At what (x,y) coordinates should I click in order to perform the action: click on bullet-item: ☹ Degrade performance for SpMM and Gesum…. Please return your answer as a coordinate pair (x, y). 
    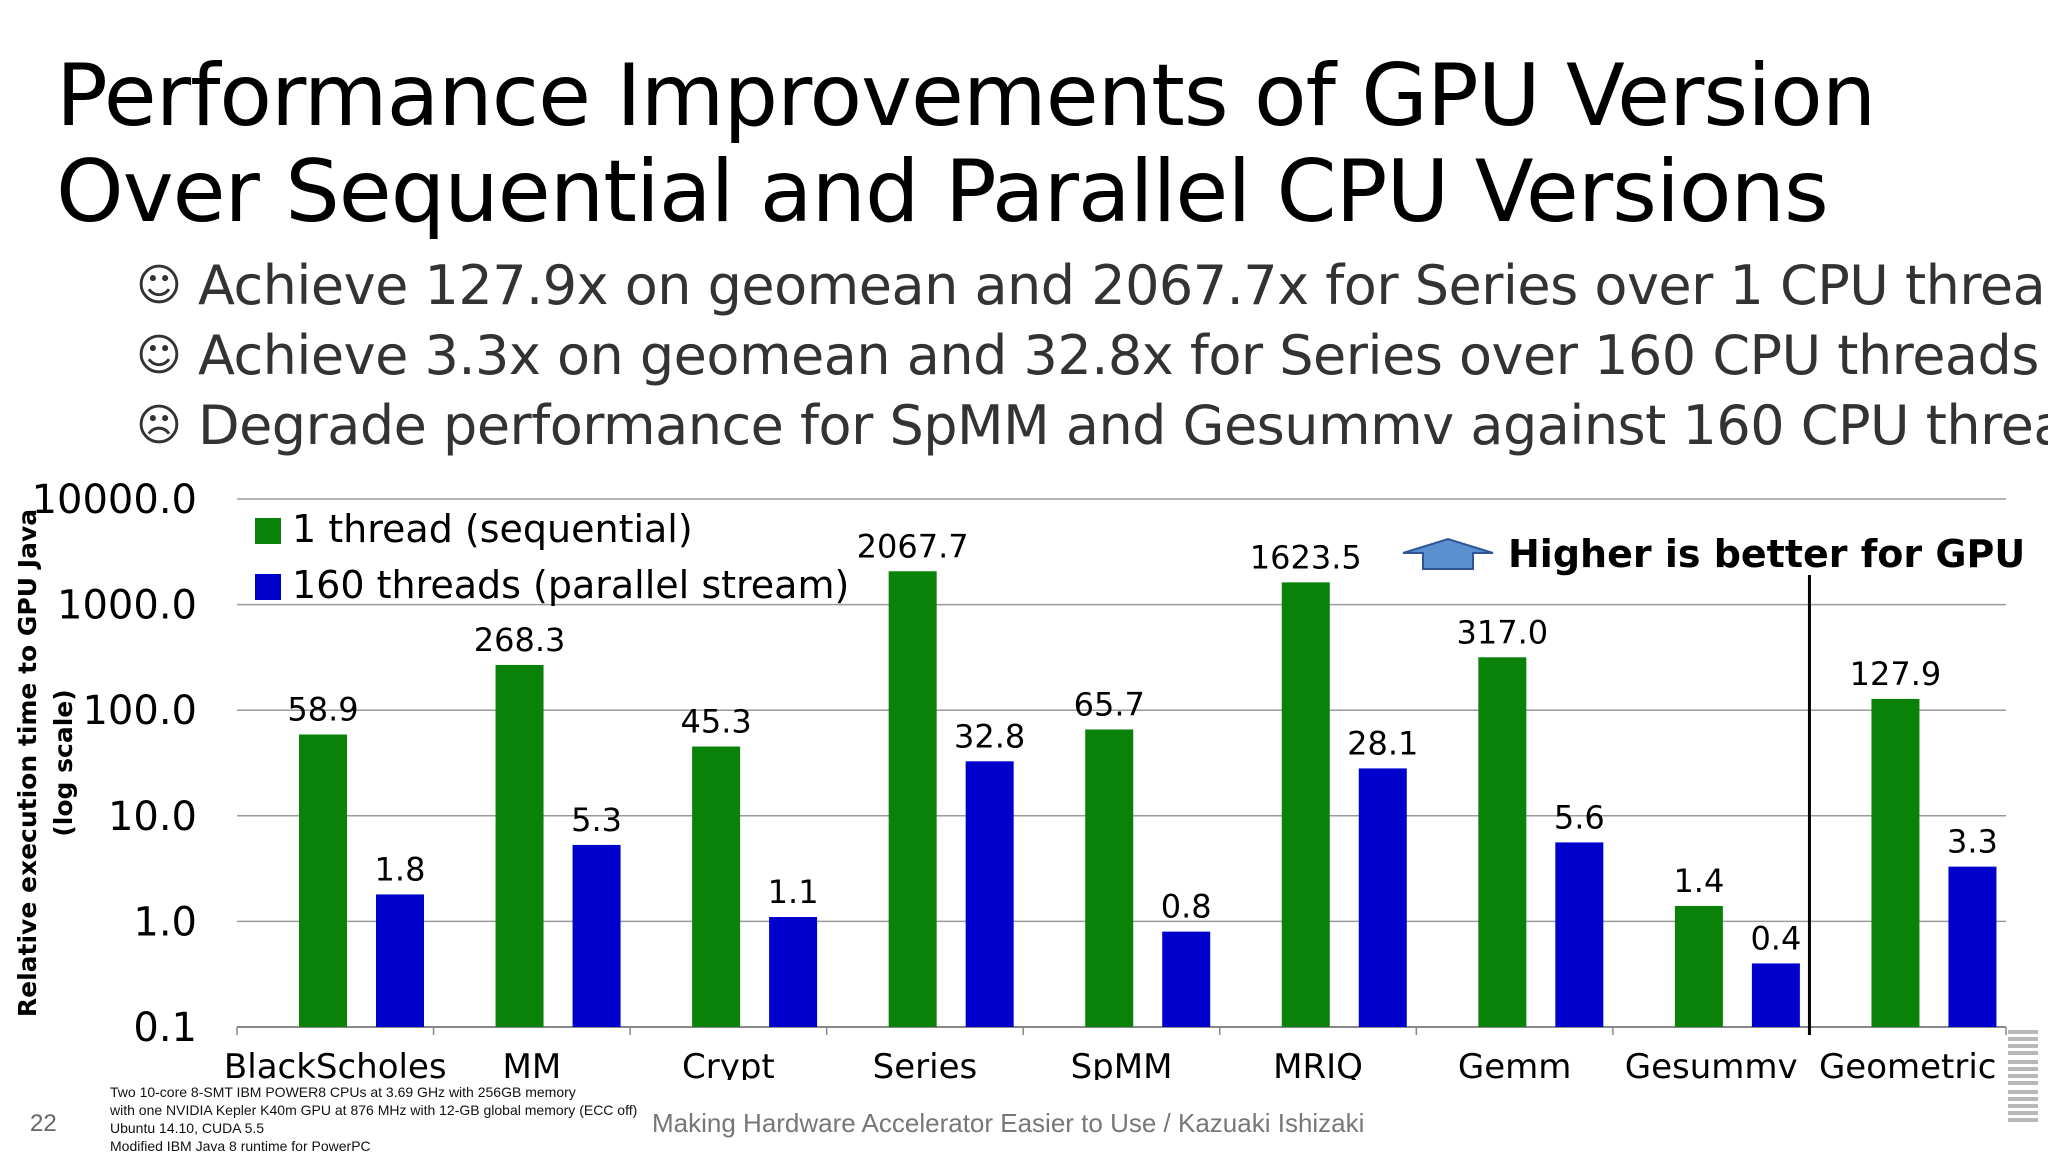
    Looking at the image, I should click on (1092, 425).